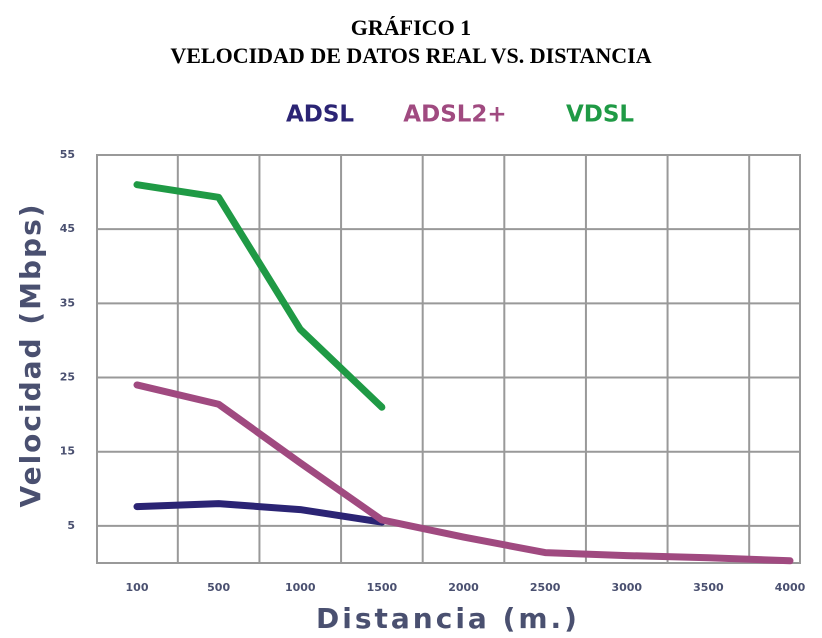 The width and height of the screenshot is (822, 638). What do you see at coordinates (454, 115) in the screenshot?
I see `legend-label: ADSL2+` at bounding box center [454, 115].